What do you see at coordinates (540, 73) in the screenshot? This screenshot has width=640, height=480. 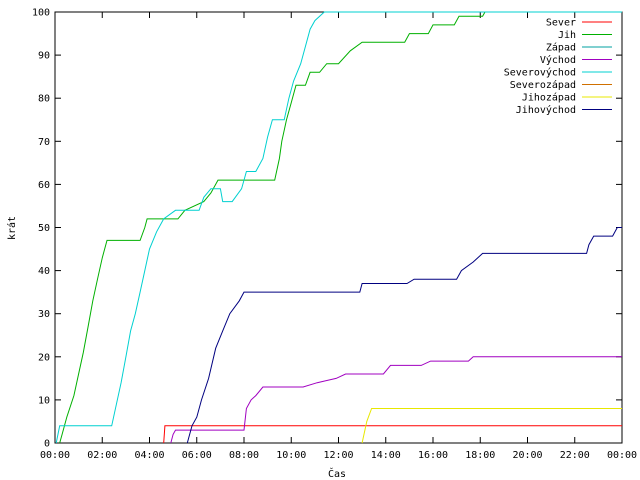 I see `legend-label: Severovýchod` at bounding box center [540, 73].